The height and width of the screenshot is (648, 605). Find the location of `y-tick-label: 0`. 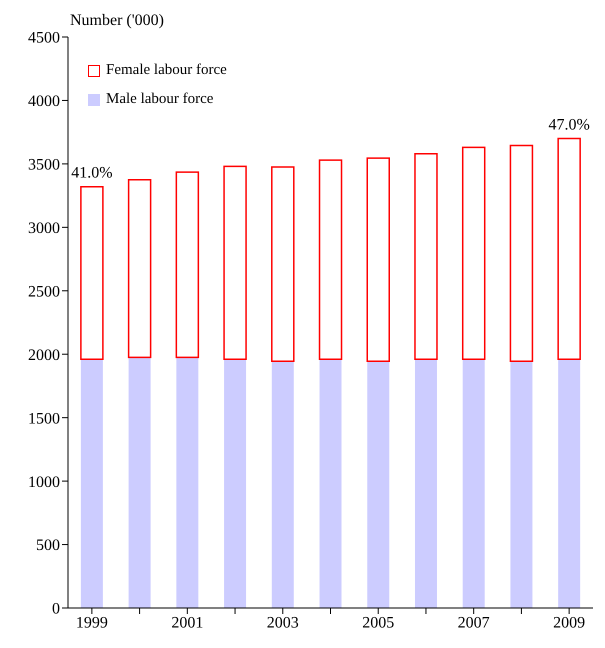

y-tick-label: 0 is located at coordinates (56, 609).